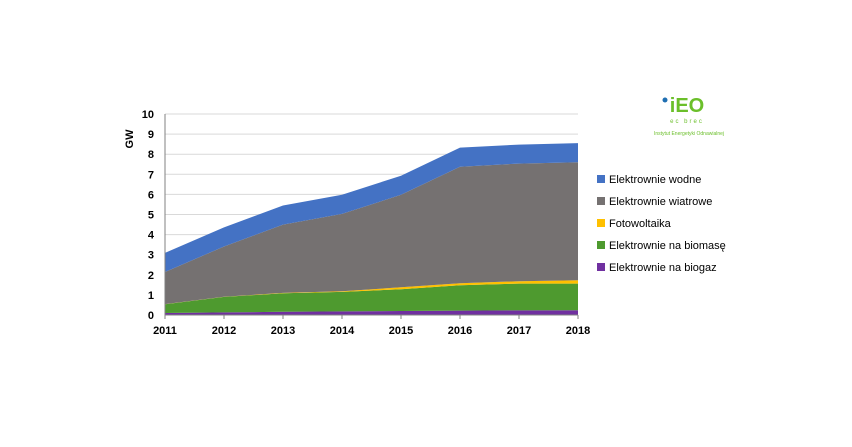 The width and height of the screenshot is (852, 447). Describe the element at coordinates (371, 312) in the screenshot. I see `area-elektrownie-na-biogaz` at that location.